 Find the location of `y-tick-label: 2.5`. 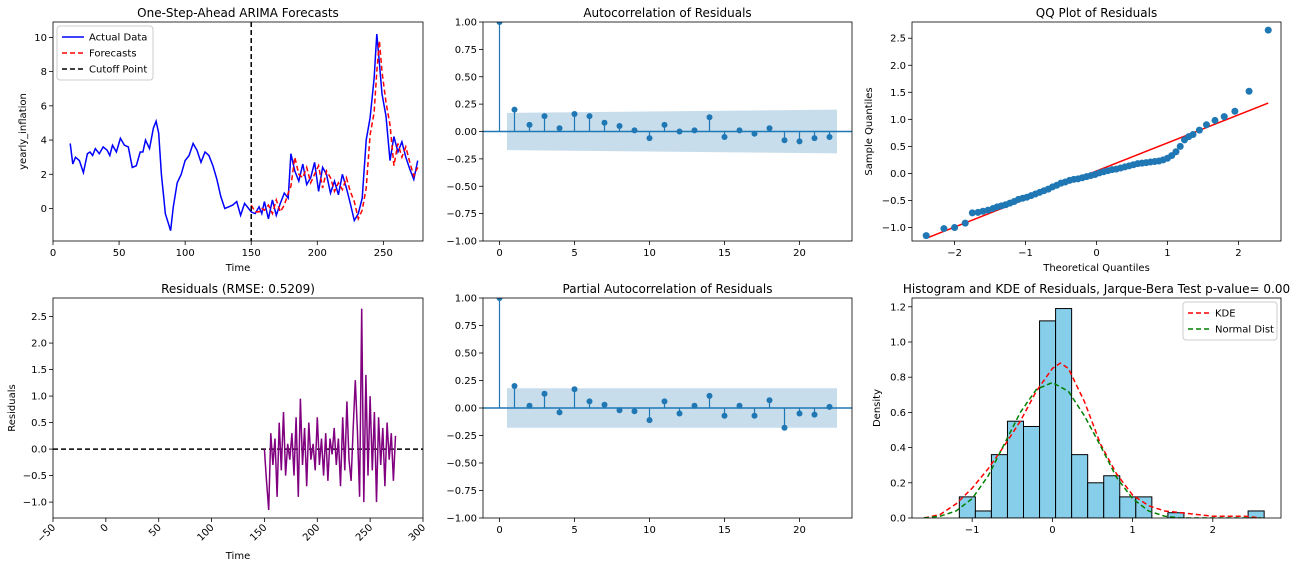

y-tick-label: 2.5 is located at coordinates (898, 39).